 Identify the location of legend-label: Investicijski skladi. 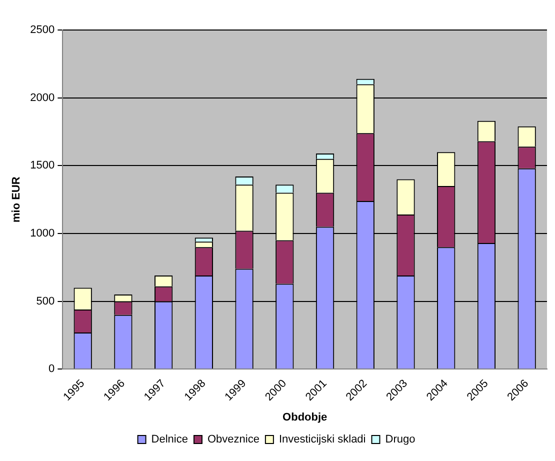
(322, 440).